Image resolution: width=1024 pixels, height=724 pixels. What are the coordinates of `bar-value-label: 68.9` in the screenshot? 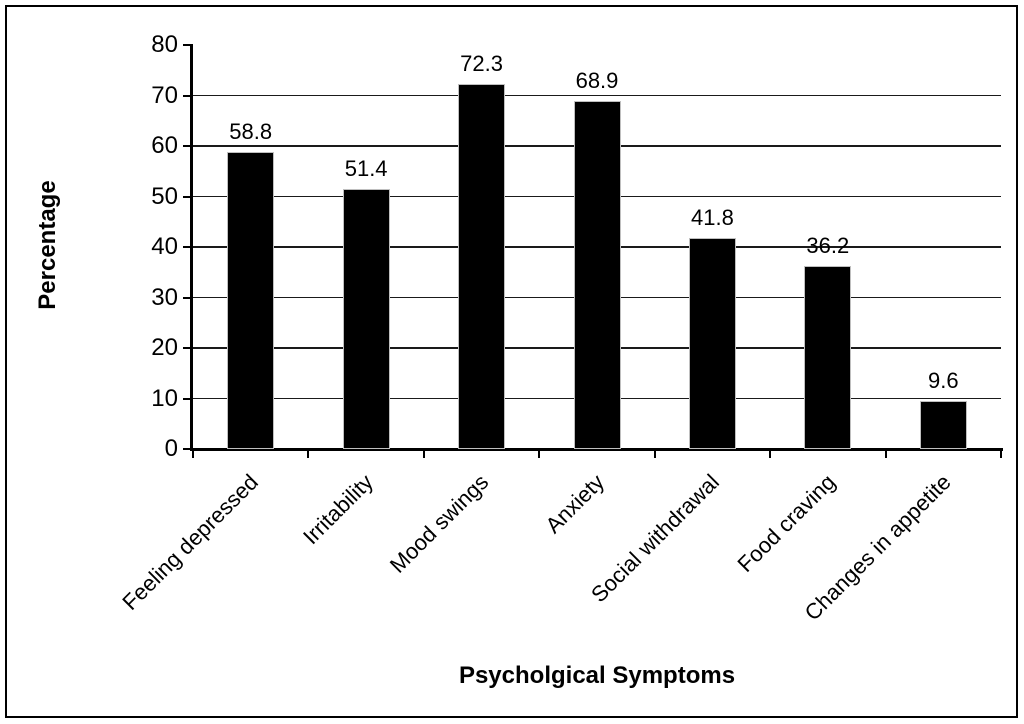 It's located at (597, 81).